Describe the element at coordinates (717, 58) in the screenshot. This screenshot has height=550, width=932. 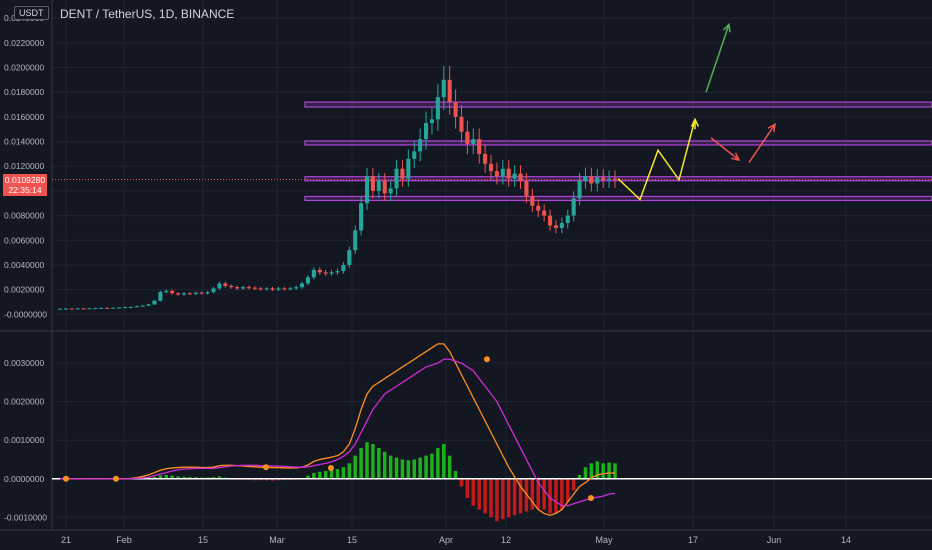
I see `green-arrow` at that location.